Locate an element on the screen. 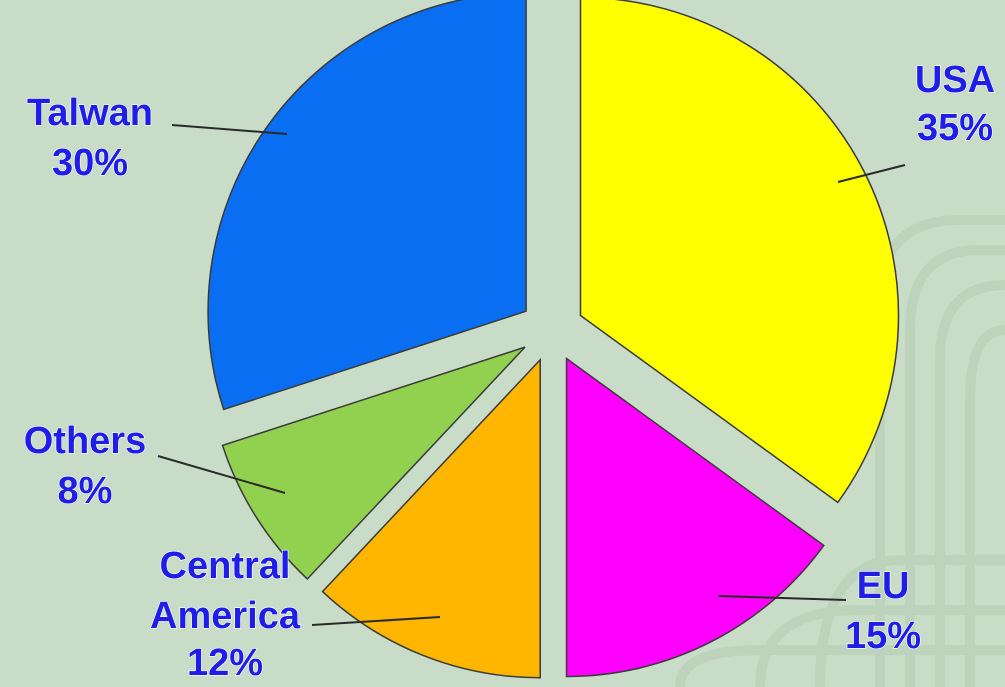 Image resolution: width=1005 pixels, height=687 pixels. slice-label-usa: USA is located at coordinates (955, 80).